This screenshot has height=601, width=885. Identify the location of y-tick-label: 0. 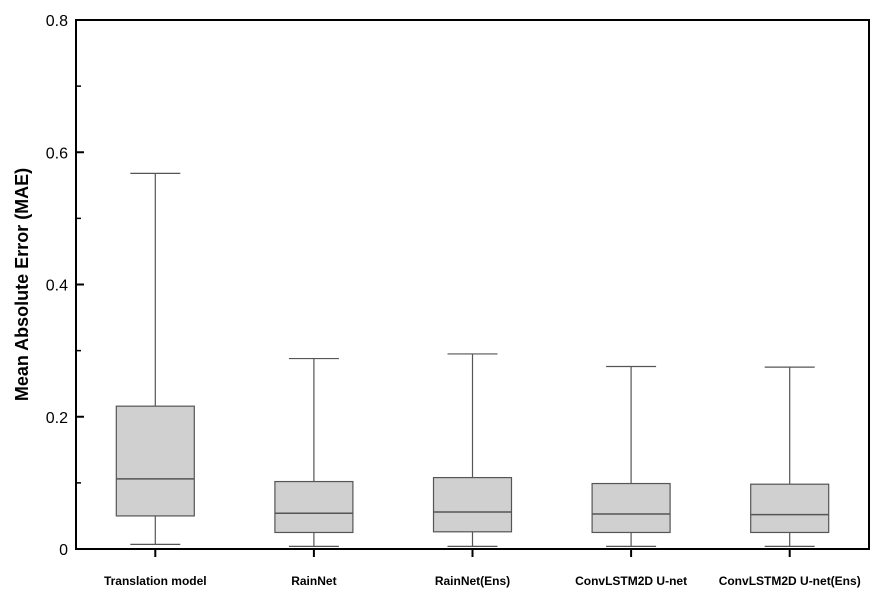
(63, 550).